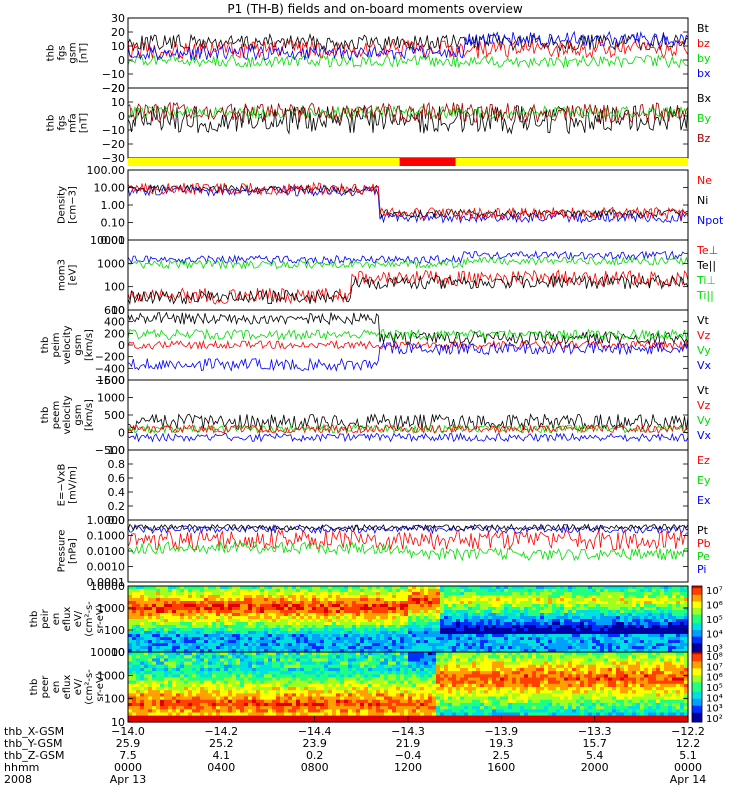 This screenshot has height=800, width=750. I want to click on legend-entry: Ti⊥, so click(706, 280).